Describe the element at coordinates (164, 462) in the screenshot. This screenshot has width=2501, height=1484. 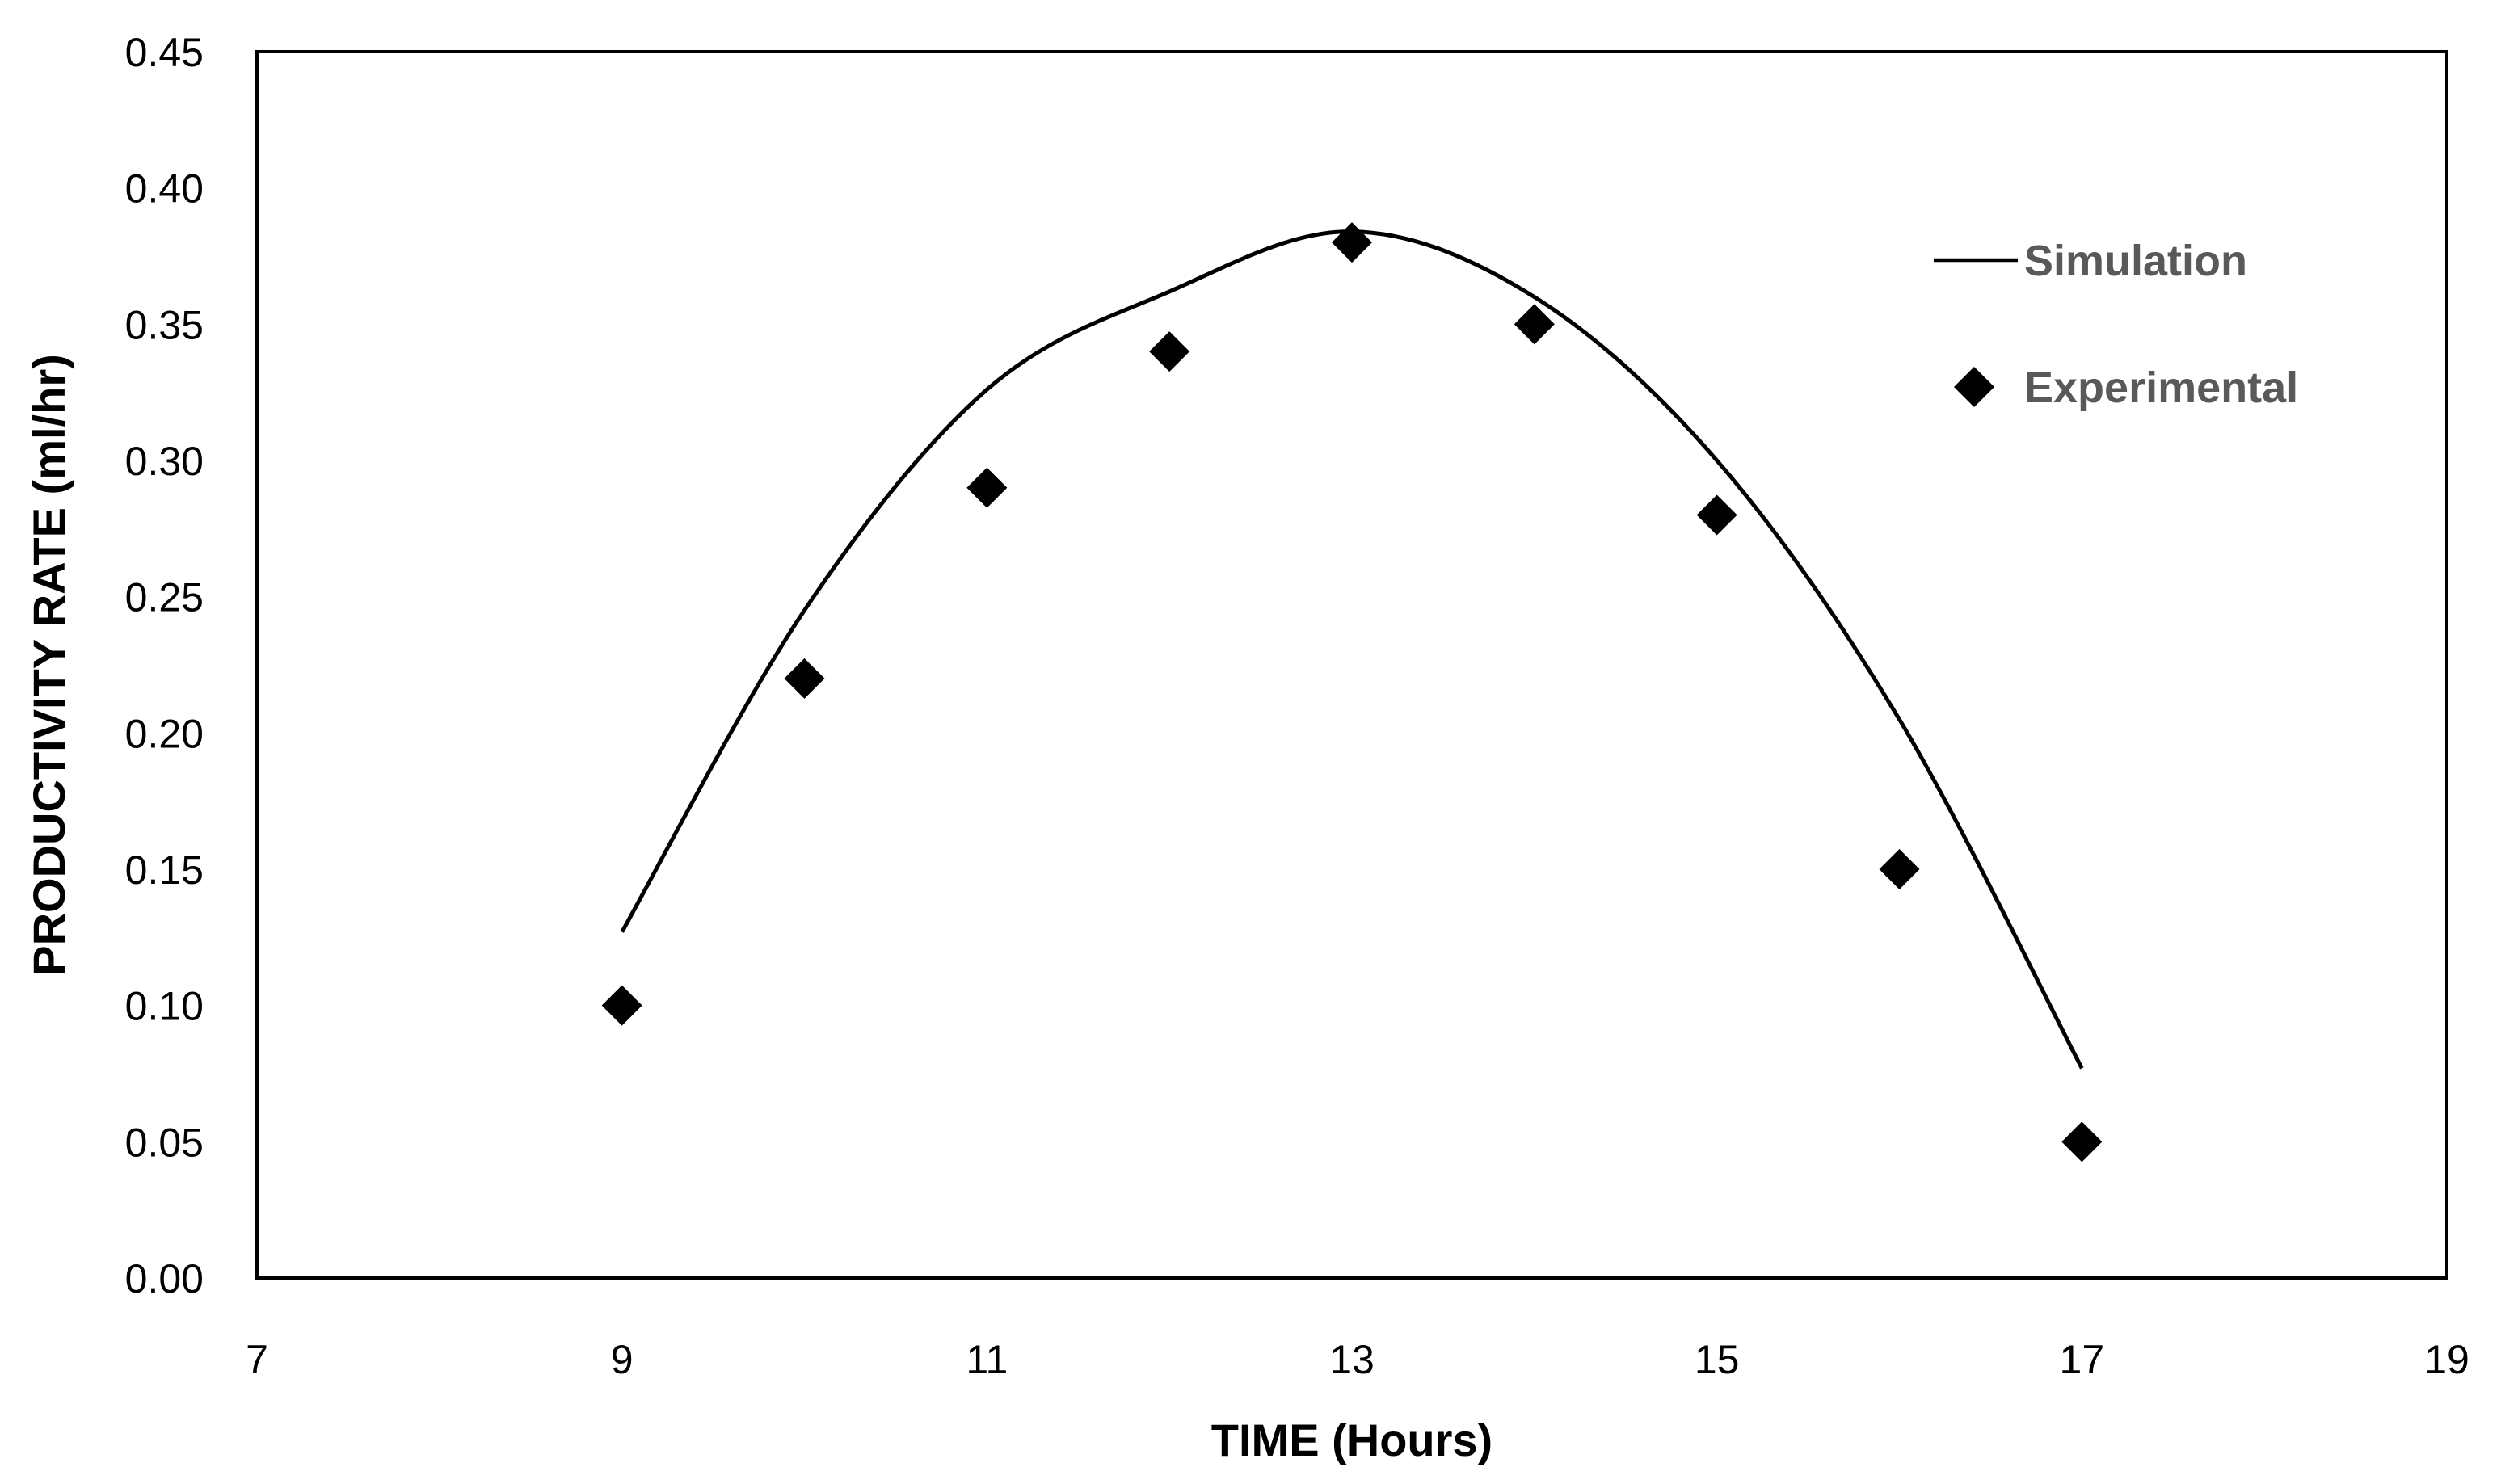
I see `y-tick-label: 0.30` at that location.